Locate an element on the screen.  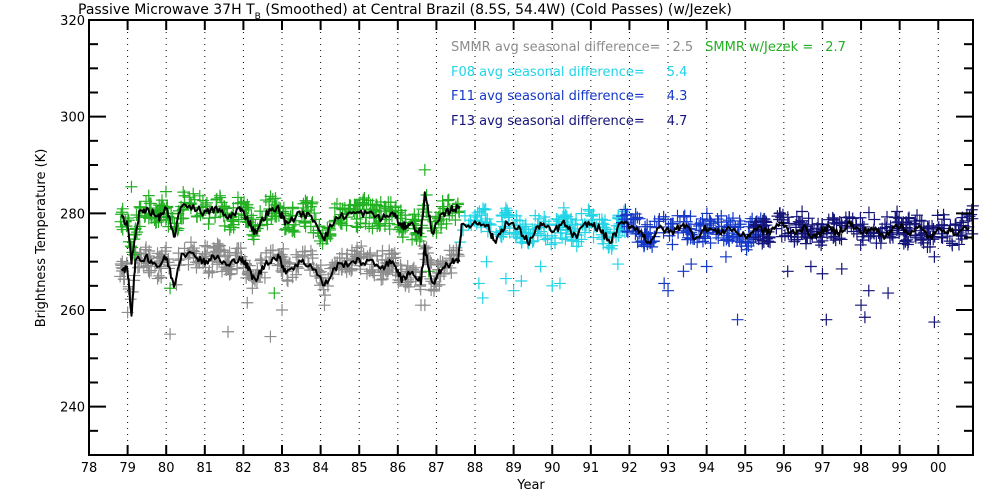
x-tick-label: 94 is located at coordinates (706, 468).